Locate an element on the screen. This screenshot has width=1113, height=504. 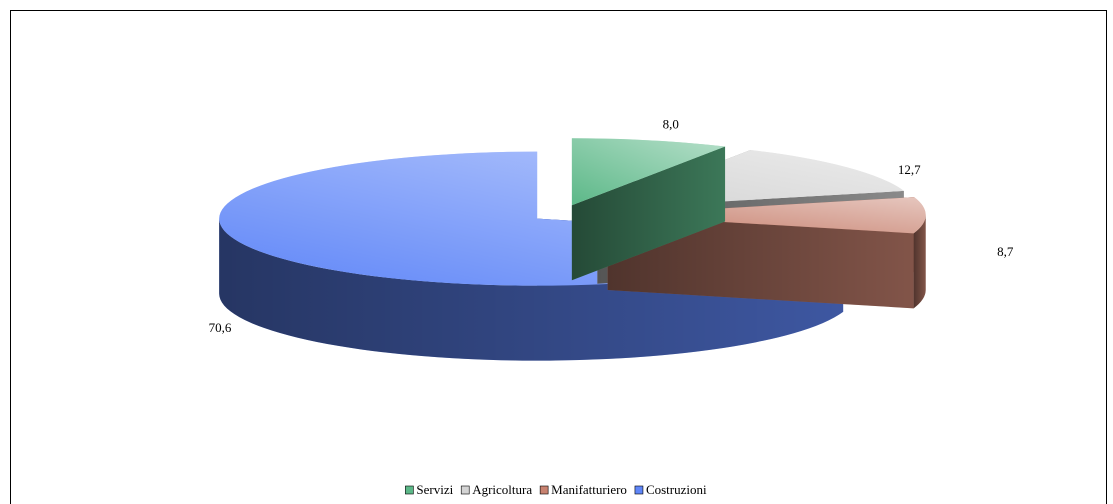
legend-item: Servizi is located at coordinates (429, 489).